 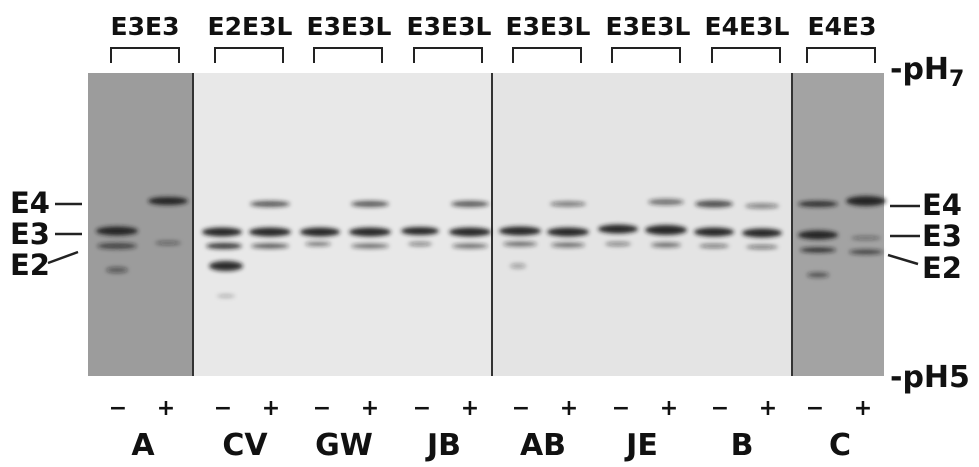 I want to click on sample-label: GW, so click(x=344, y=445).